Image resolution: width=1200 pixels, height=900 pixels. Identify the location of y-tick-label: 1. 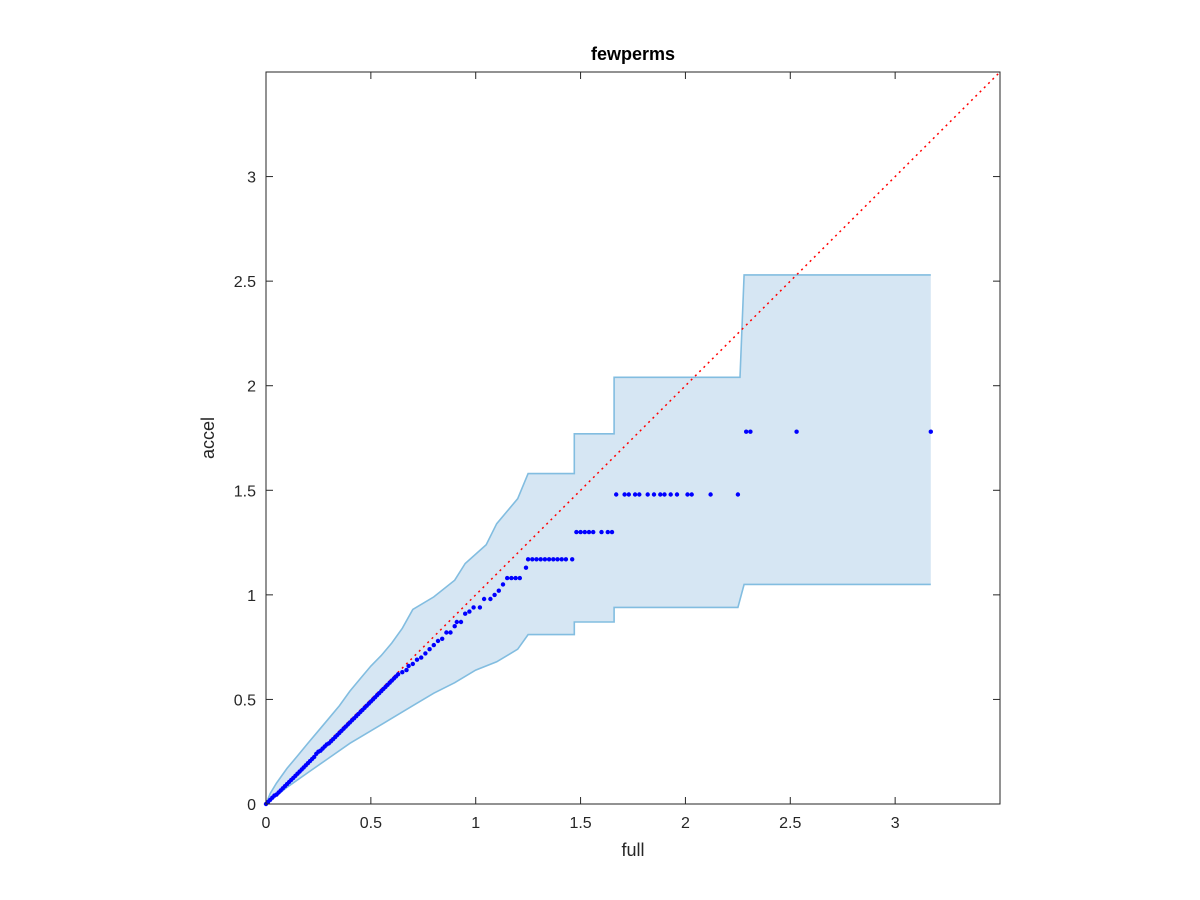
(251, 596).